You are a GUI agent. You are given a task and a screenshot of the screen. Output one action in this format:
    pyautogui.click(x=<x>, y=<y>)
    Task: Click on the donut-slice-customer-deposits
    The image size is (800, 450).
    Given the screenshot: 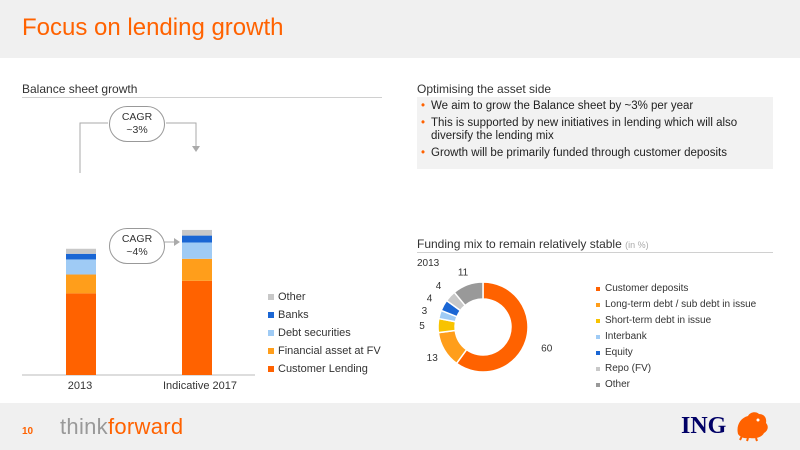 What is the action you would take?
    pyautogui.click(x=492, y=327)
    